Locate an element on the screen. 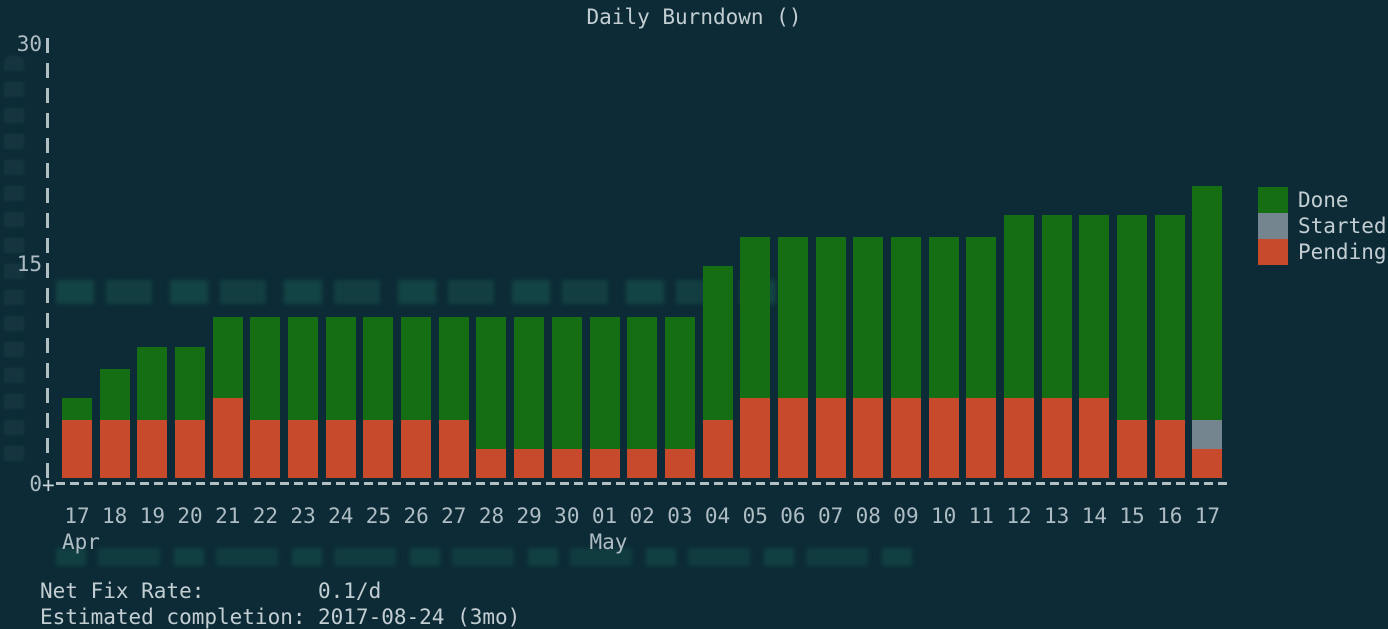 This screenshot has height=629, width=1388. legend-swatch-started is located at coordinates (1273, 226).